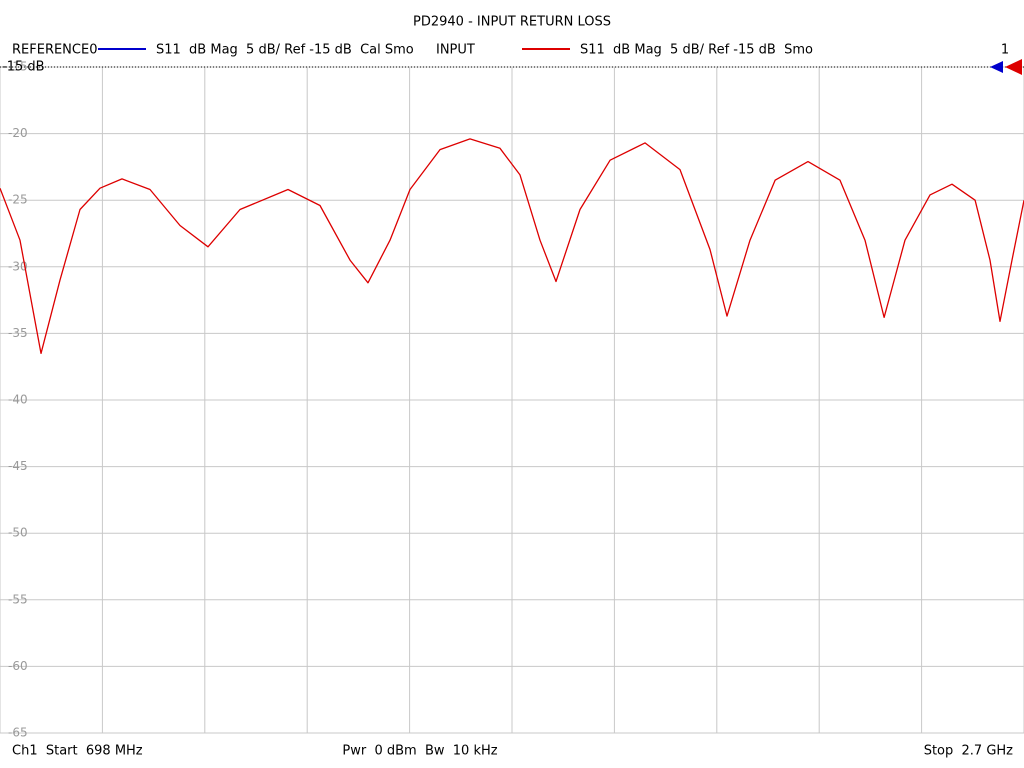  Describe the element at coordinates (968, 751) in the screenshot. I see `footer-right: Stop 2.7 GHz` at that location.